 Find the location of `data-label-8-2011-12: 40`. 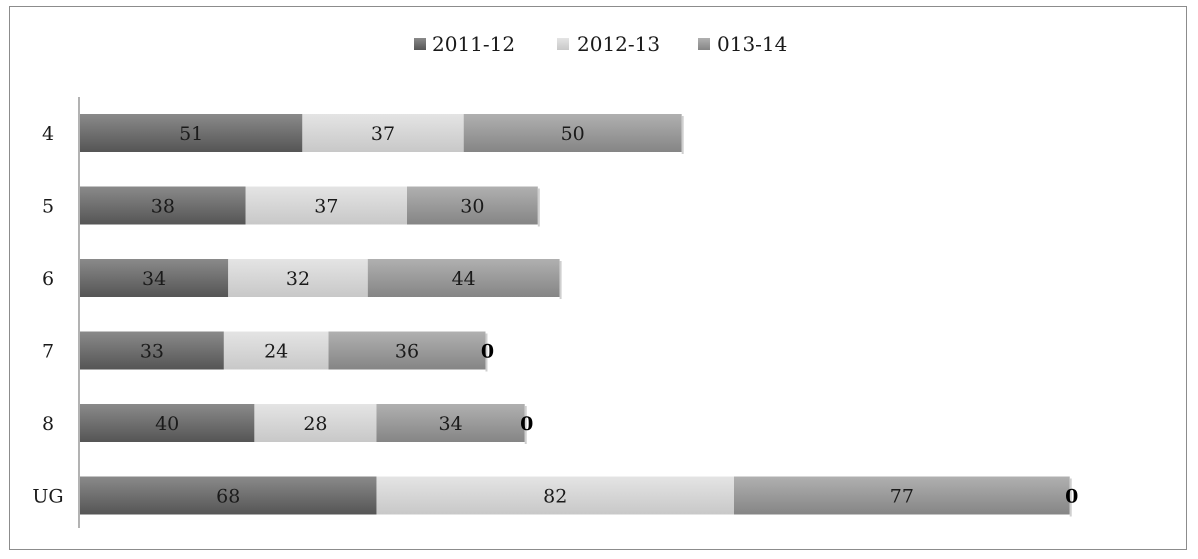

data-label-8-2011-12: 40 is located at coordinates (167, 424).